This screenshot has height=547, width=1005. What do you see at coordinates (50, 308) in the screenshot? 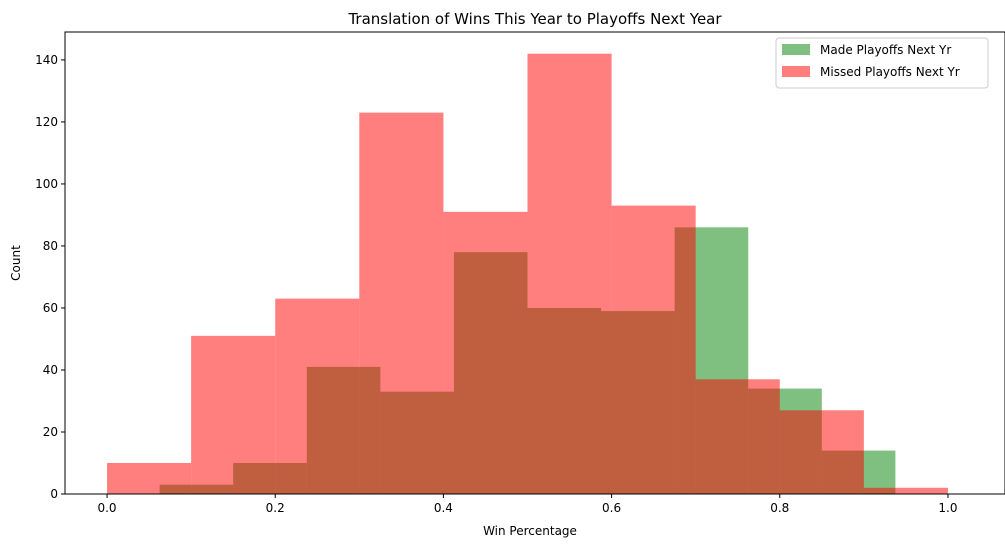
I see `y-tick-label: 60` at bounding box center [50, 308].